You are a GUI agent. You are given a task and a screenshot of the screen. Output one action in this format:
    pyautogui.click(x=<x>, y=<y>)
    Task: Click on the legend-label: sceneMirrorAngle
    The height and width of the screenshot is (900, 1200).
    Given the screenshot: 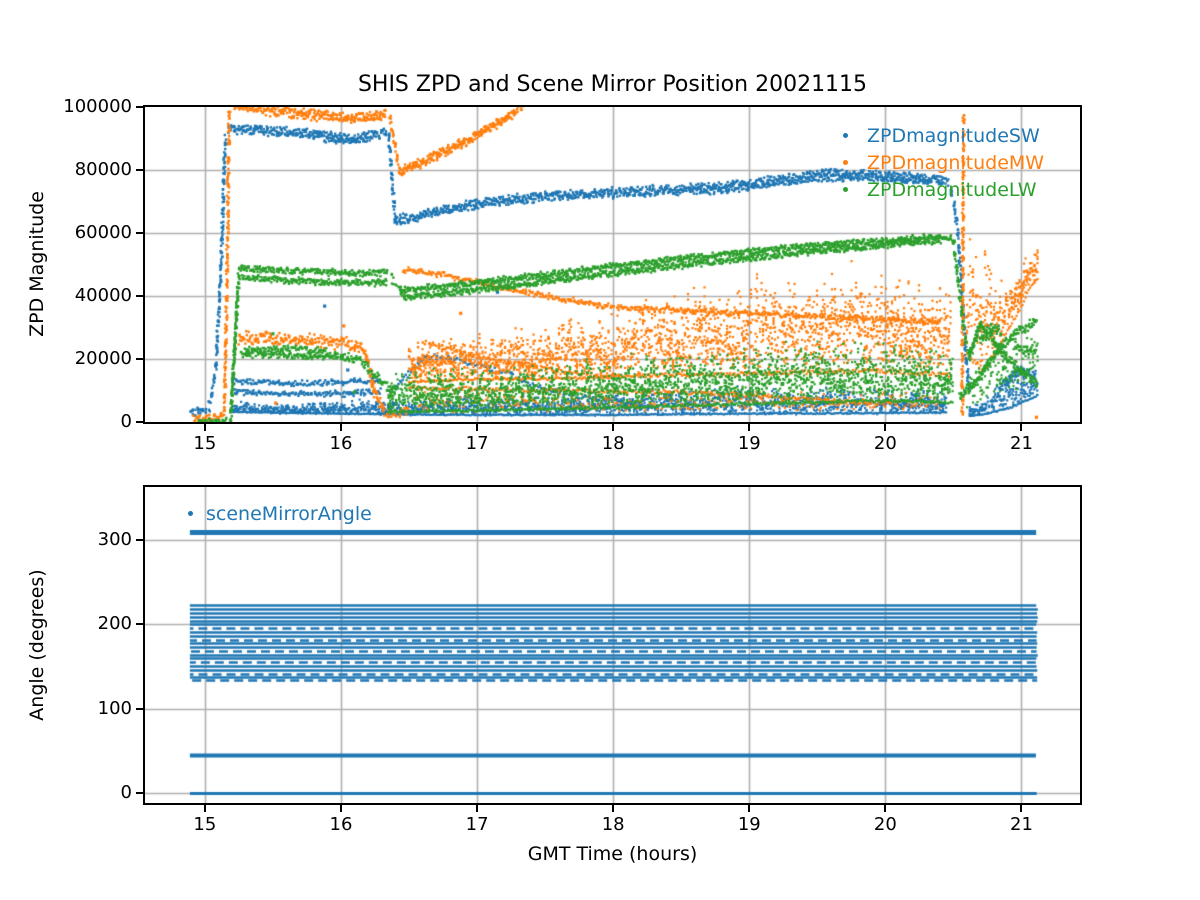 What is the action you would take?
    pyautogui.click(x=289, y=513)
    